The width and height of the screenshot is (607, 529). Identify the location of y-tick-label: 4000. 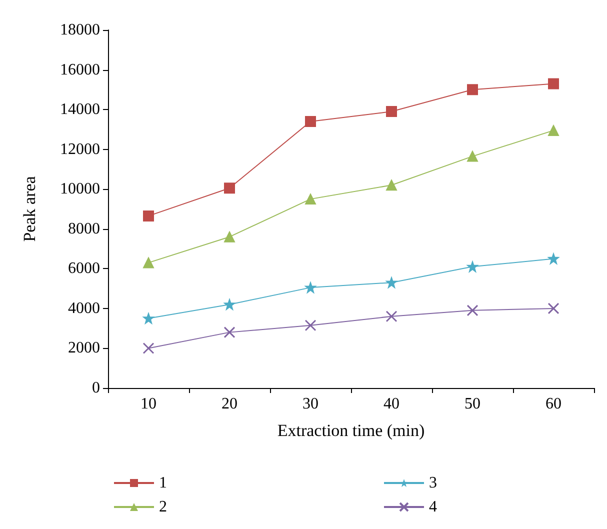
(84, 308).